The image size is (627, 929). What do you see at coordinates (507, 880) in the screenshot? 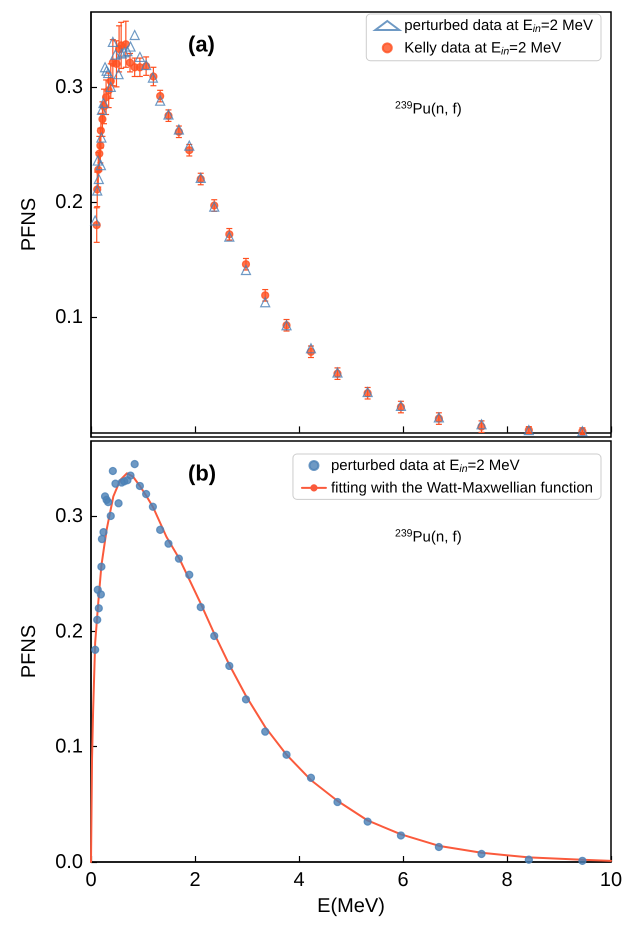
I see `x-tick-label: 8` at bounding box center [507, 880].